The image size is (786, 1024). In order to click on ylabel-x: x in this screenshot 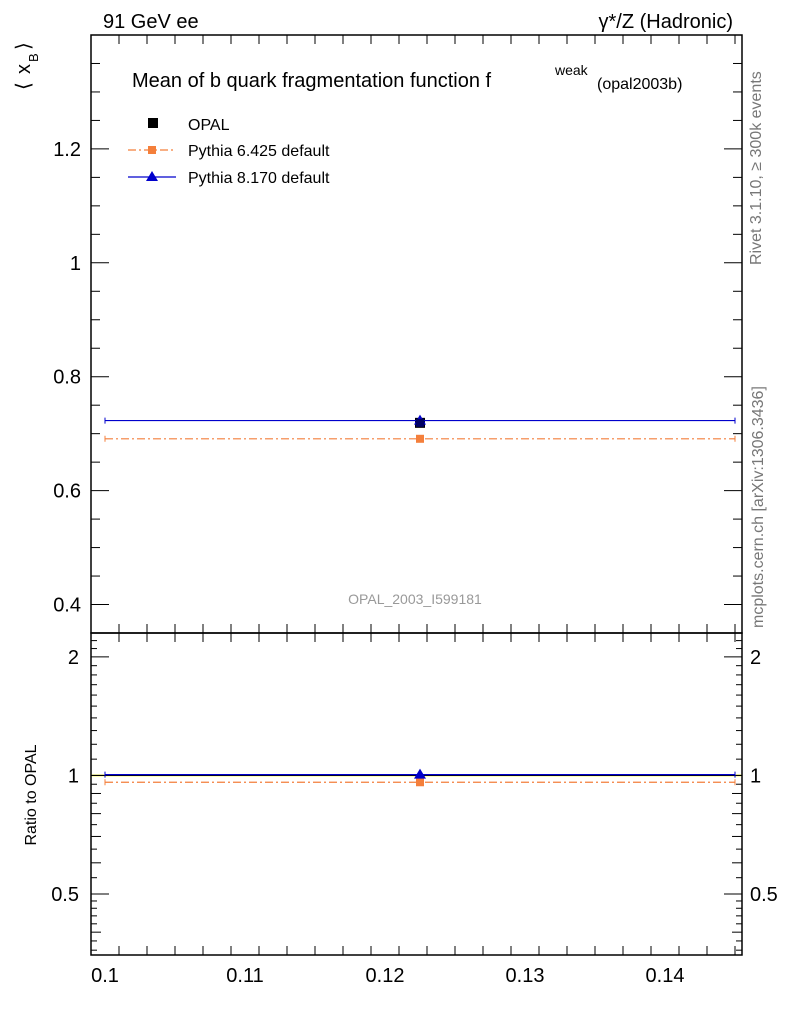, I will do `click(24, 69)`.